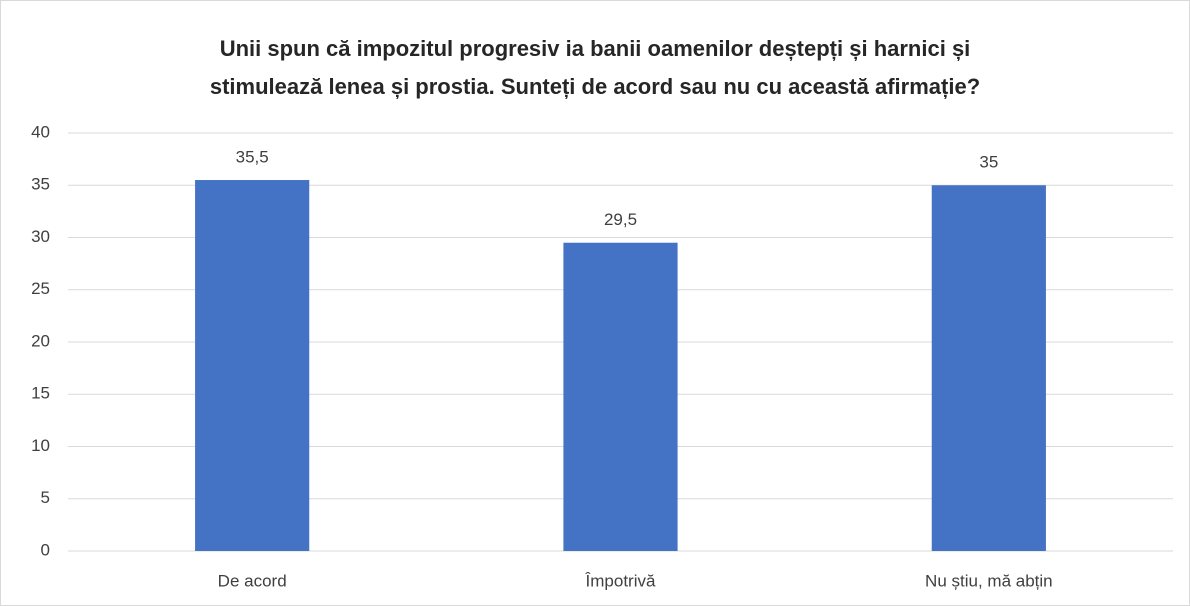  What do you see at coordinates (40, 340) in the screenshot?
I see `y-tick-label: 20` at bounding box center [40, 340].